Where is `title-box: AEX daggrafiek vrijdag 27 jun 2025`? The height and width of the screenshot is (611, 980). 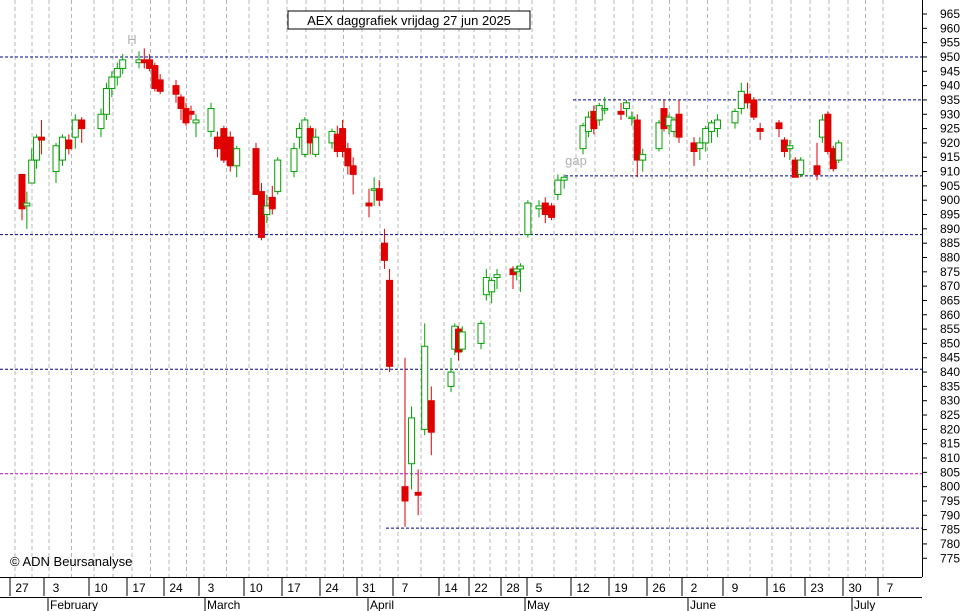 title-box: AEX daggrafiek vrijdag 27 jun 2025 is located at coordinates (409, 20).